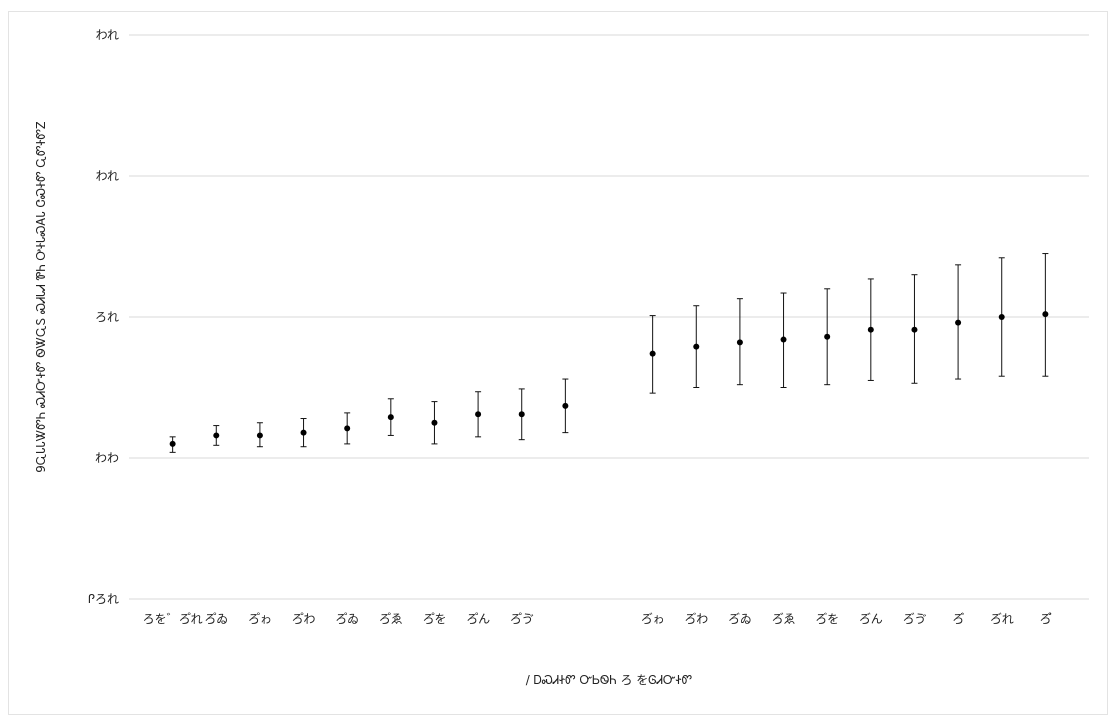 The height and width of the screenshot is (716, 1110). Describe the element at coordinates (173, 619) in the screenshot. I see `x-tick-label: ろを゛ろ゚れ` at that location.